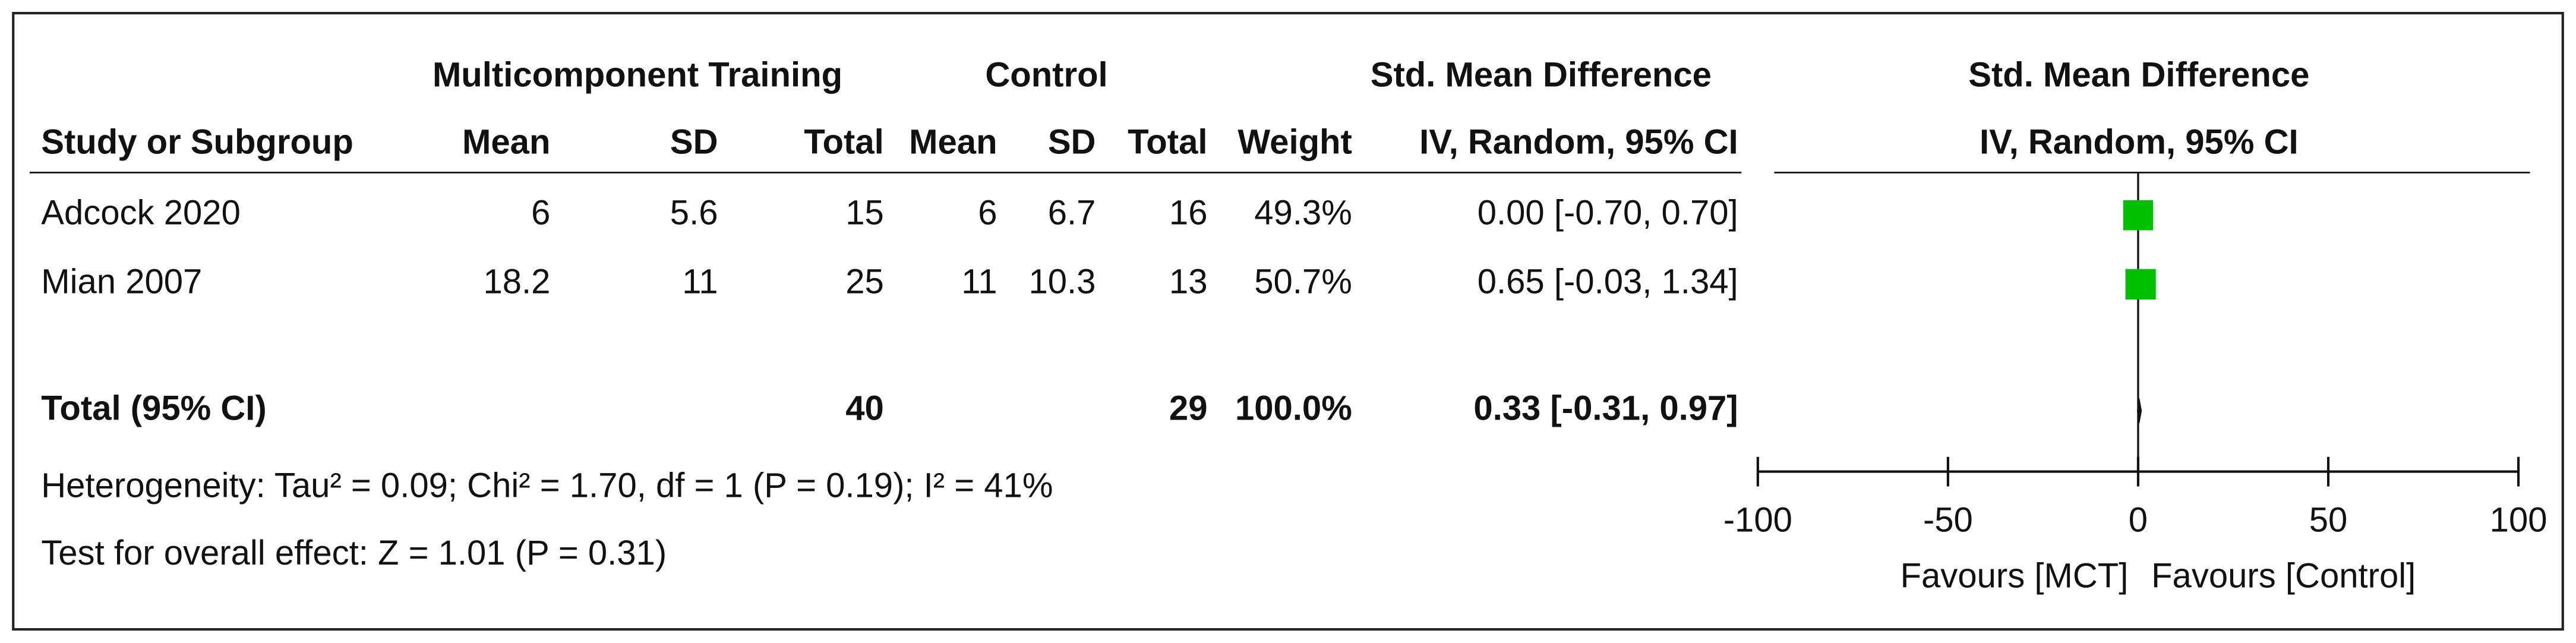 Image resolution: width=2576 pixels, height=643 pixels. Describe the element at coordinates (154, 408) in the screenshot. I see `total-cell: Total (95% CI)` at that location.